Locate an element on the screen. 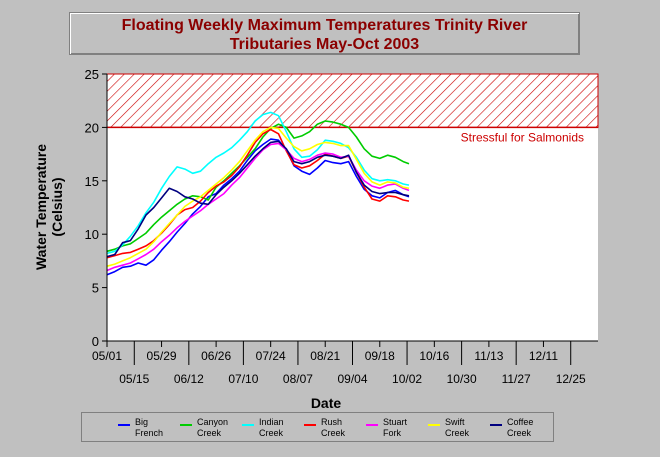  x-tick-label: 06/26 is located at coordinates (216, 356).